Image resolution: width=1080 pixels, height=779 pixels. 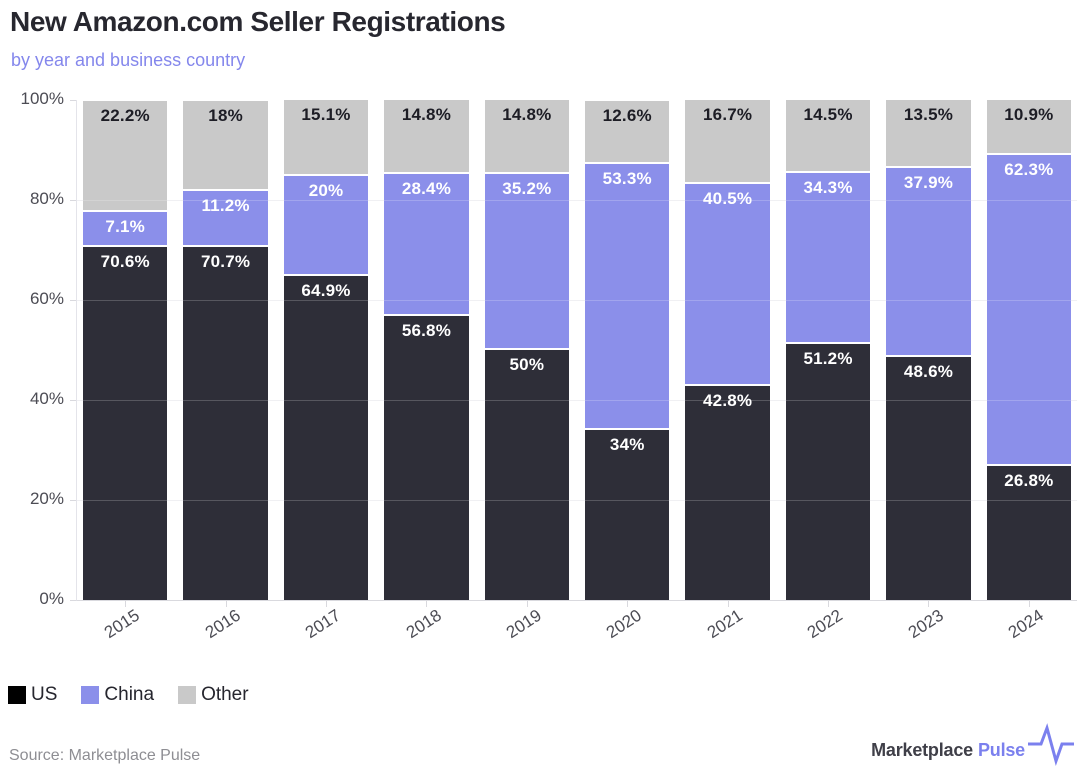 I want to click on legend-item-us: US, so click(x=32, y=695).